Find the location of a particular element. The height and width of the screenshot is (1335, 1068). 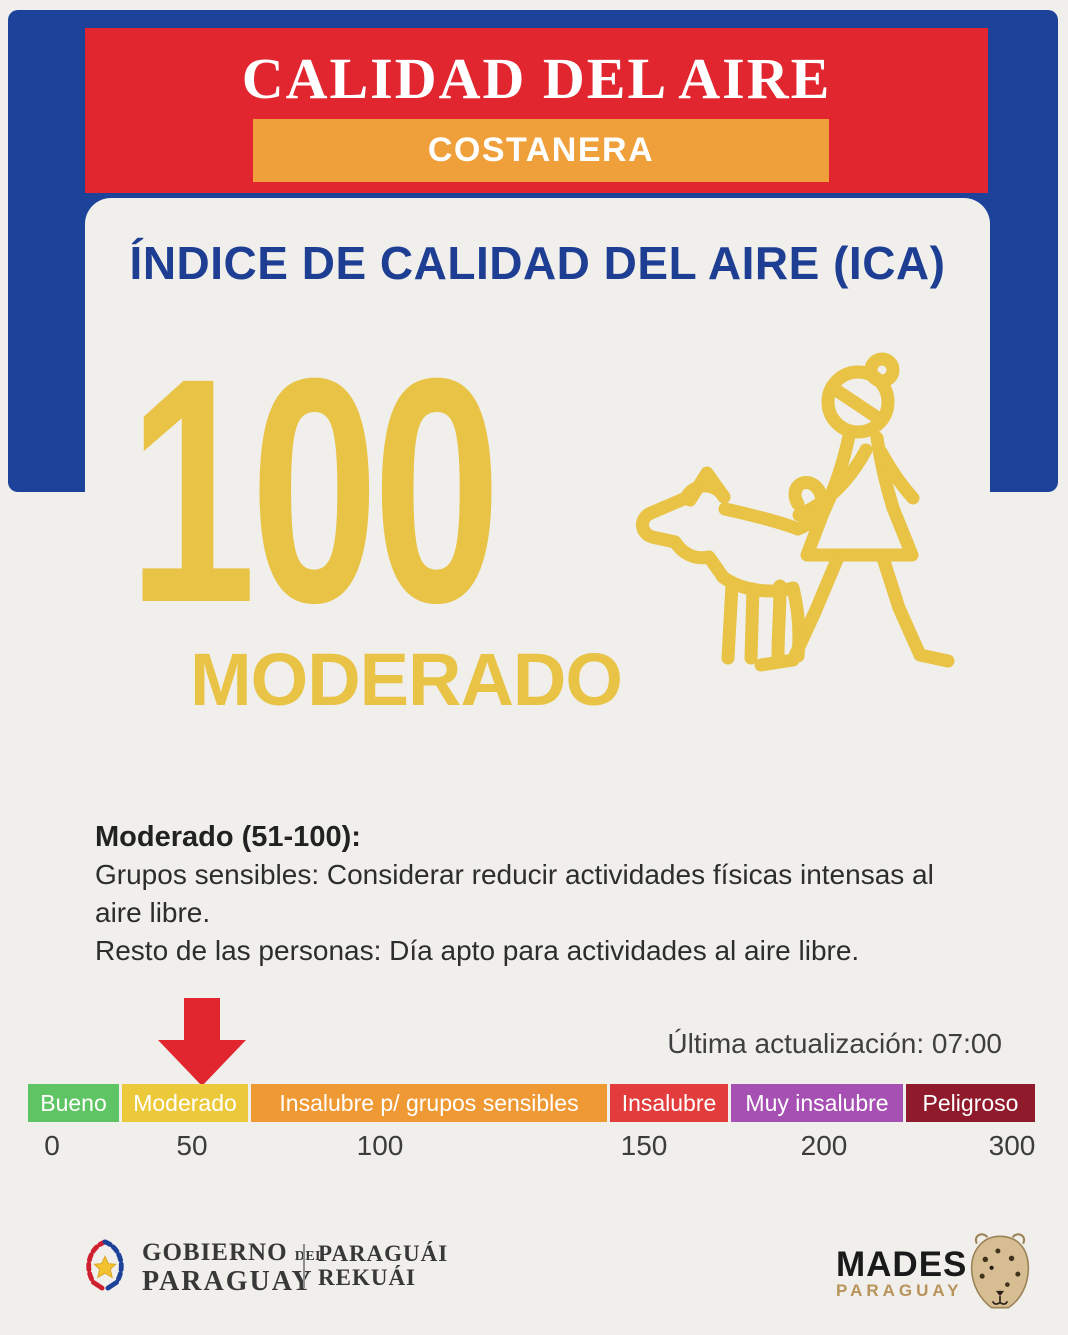

gobierno-label: GOBIERNO is located at coordinates (215, 1252).